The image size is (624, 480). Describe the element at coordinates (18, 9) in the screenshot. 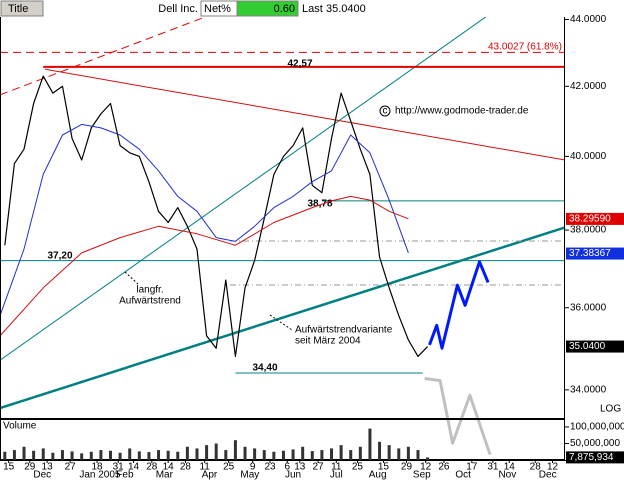

I see `title-button-label: Title` at that location.